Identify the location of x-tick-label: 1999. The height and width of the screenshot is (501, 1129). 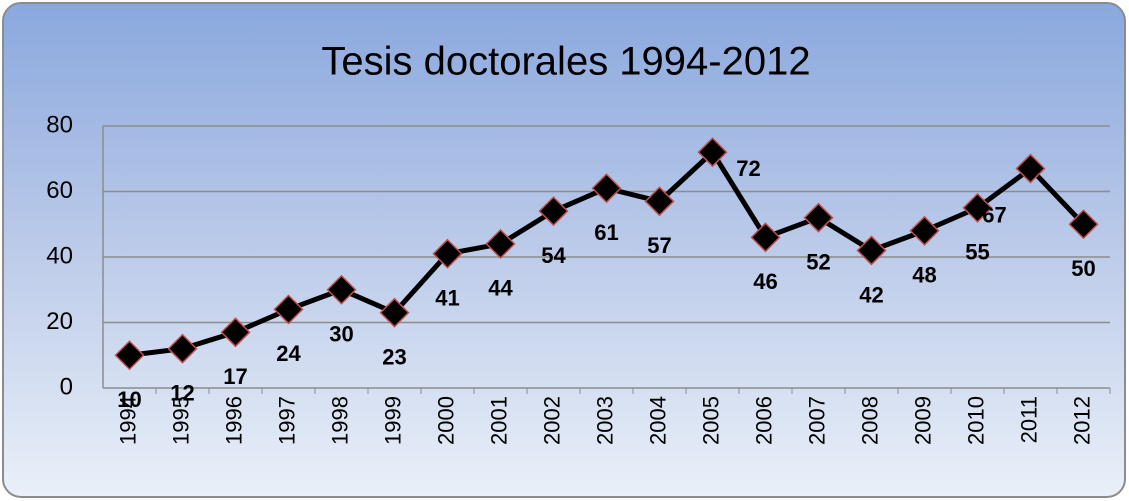
(392, 420).